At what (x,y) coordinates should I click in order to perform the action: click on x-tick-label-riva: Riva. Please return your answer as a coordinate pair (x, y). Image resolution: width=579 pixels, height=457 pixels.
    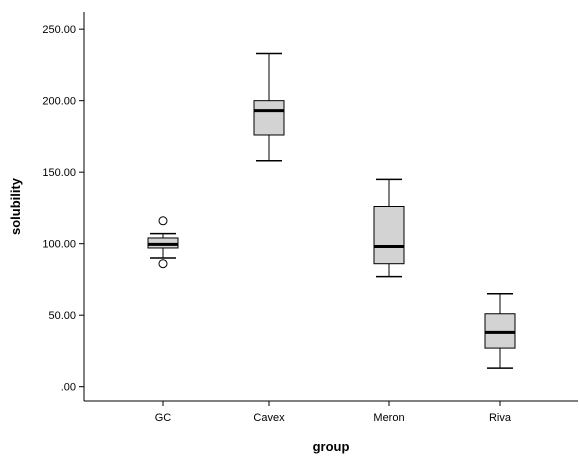
    Looking at the image, I should click on (500, 418).